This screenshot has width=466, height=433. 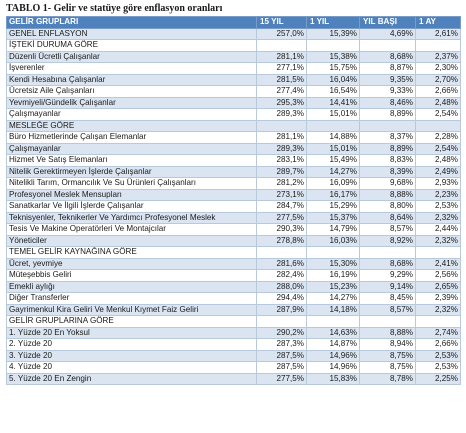 I want to click on table-row: Yöneticiler 278,8% 16,03% 8,92% 2,32%, so click(x=233, y=240).